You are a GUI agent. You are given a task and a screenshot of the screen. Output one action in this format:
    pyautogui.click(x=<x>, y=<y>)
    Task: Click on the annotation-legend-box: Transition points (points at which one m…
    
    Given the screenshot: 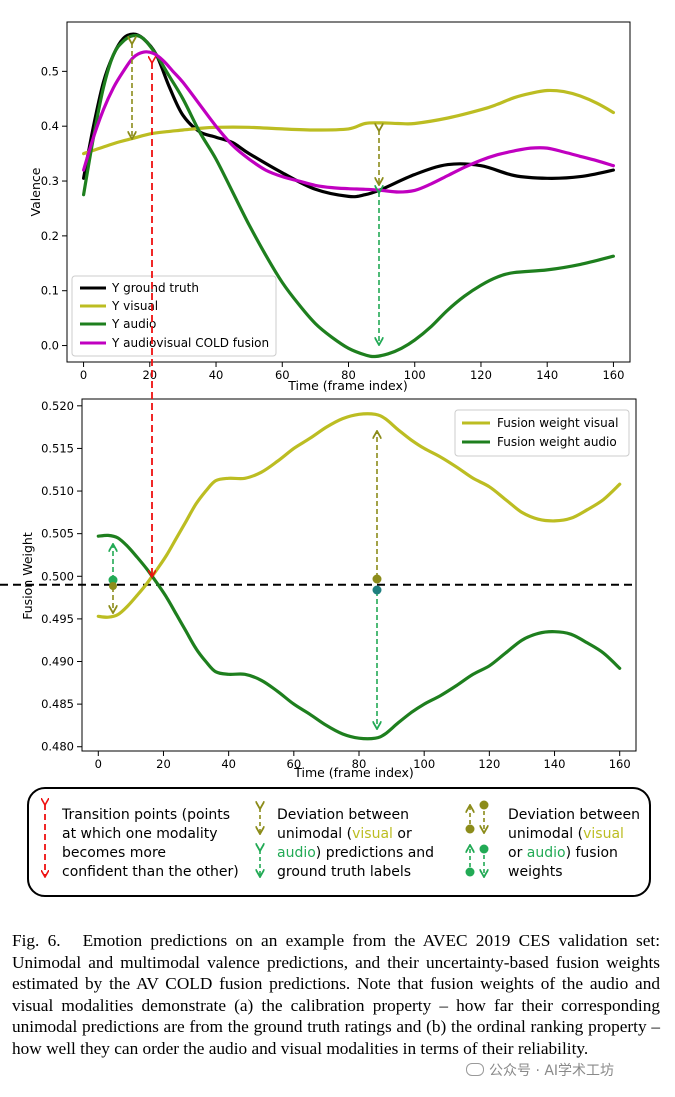 What is the action you would take?
    pyautogui.click(x=339, y=842)
    